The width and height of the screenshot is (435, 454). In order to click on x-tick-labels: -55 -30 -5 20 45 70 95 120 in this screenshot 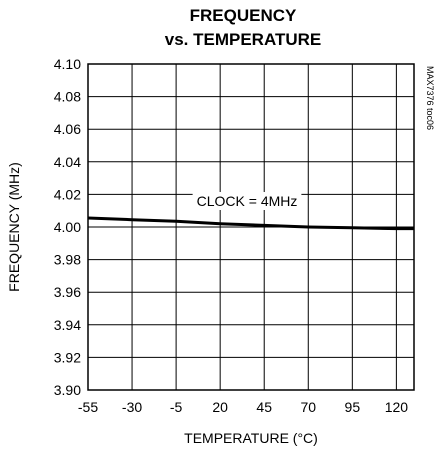, I will do `click(243, 407)`.